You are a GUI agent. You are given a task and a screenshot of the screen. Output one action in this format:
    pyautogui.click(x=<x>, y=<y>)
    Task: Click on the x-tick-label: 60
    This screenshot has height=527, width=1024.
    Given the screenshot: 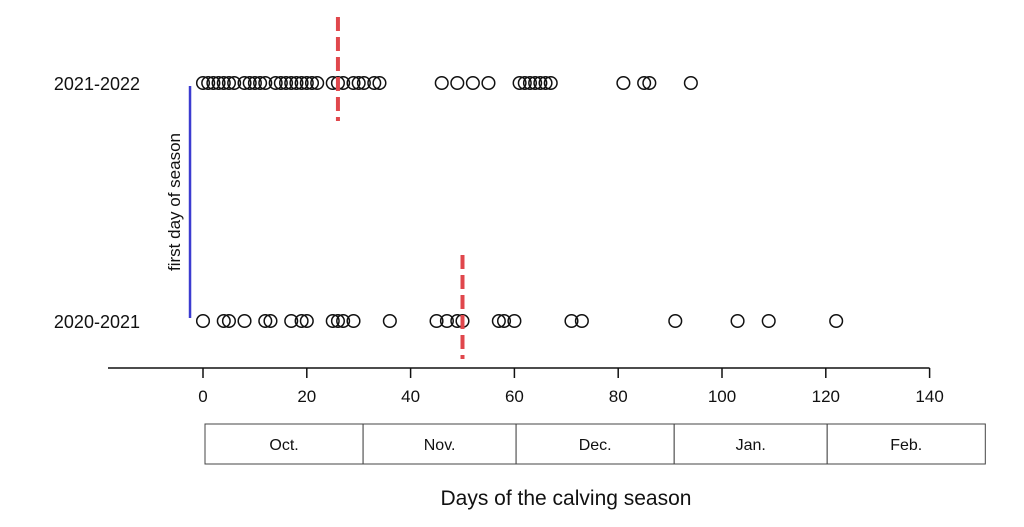 What is the action you would take?
    pyautogui.click(x=514, y=396)
    